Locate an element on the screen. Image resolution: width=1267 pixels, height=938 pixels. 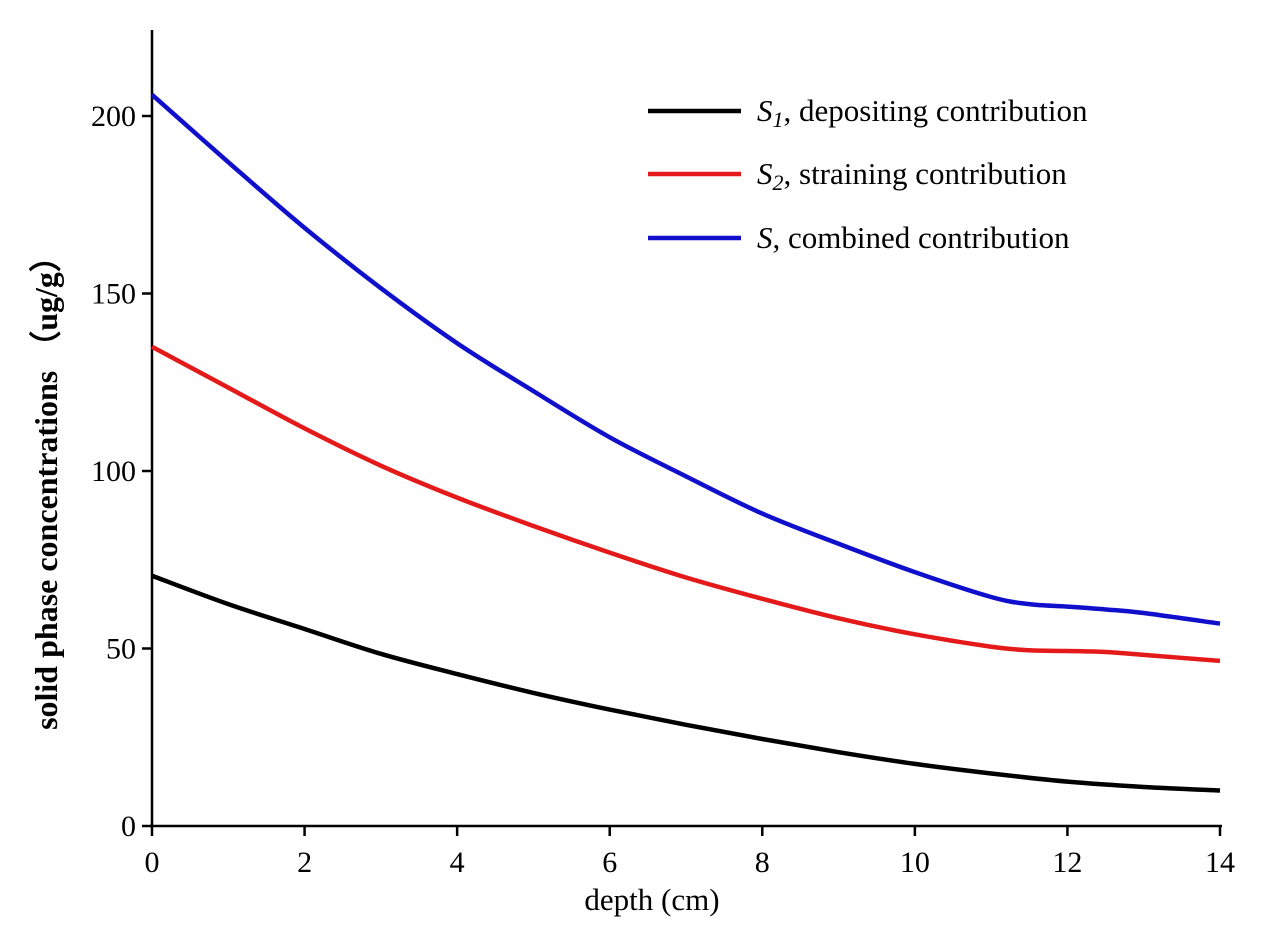
y-tick-label: 0 is located at coordinates (128, 826).